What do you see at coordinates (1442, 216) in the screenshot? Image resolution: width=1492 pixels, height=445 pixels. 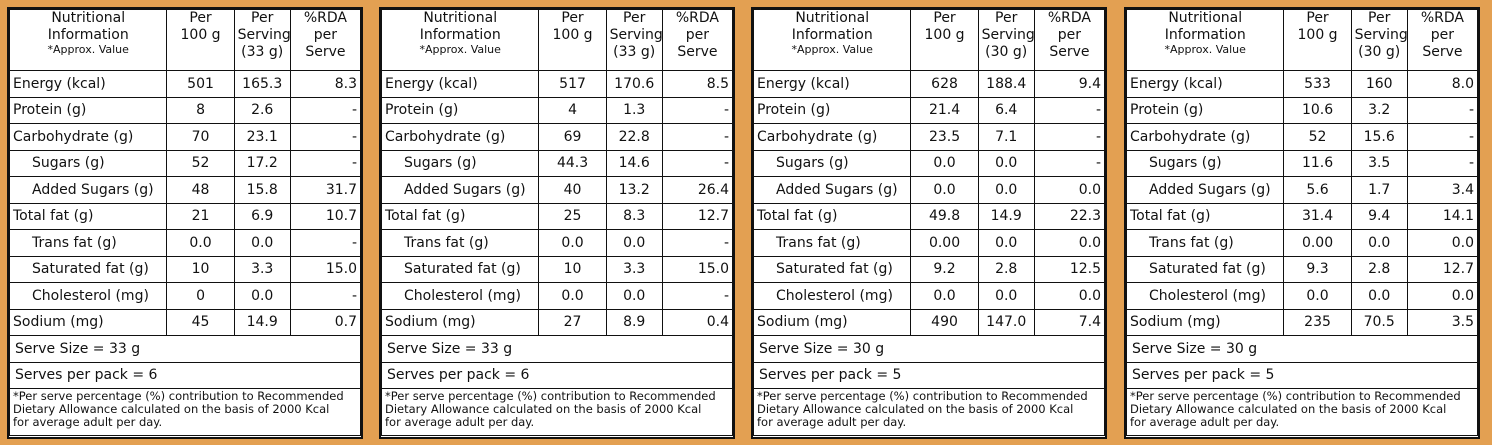 I see `value-rda: 14.1` at bounding box center [1442, 216].